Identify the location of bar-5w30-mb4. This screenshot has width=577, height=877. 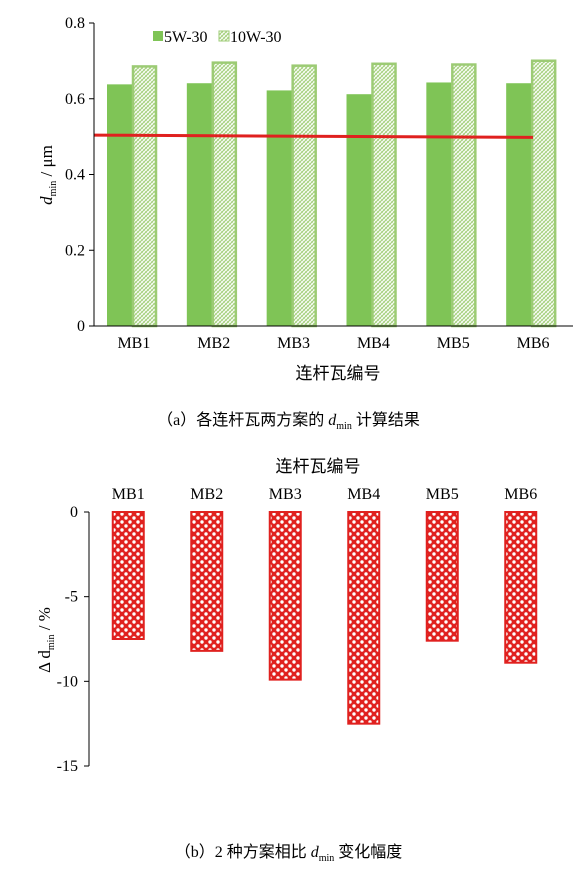
(359, 210).